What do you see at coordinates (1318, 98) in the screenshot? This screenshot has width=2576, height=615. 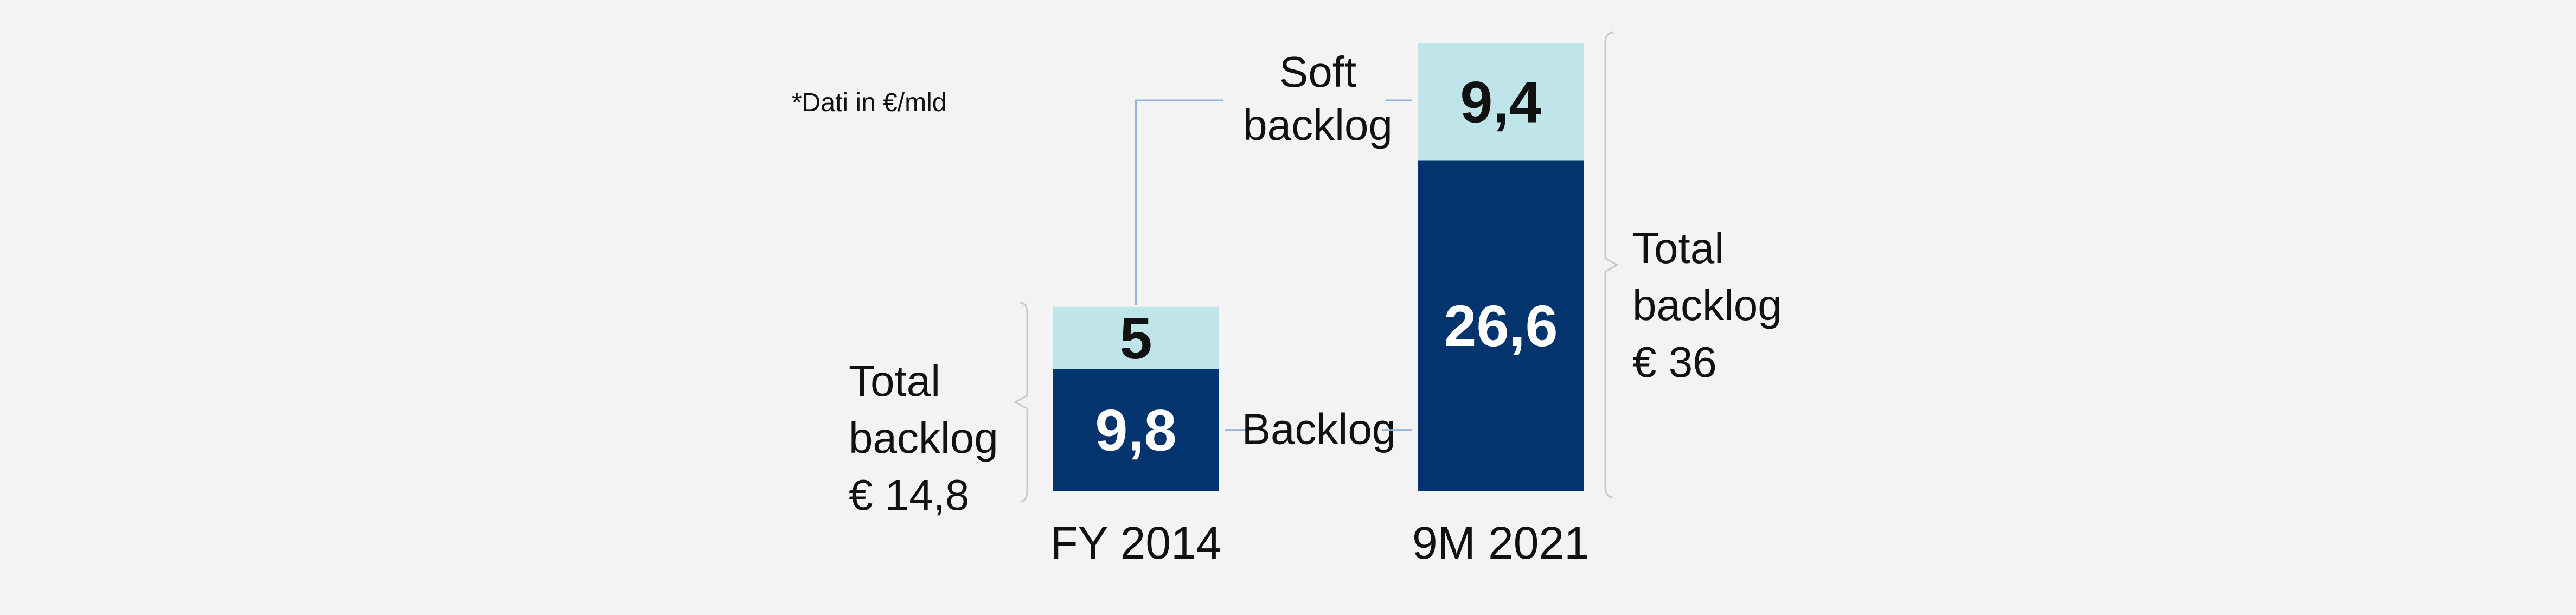 I see `soft-backlog-label: Soft backlog` at bounding box center [1318, 98].